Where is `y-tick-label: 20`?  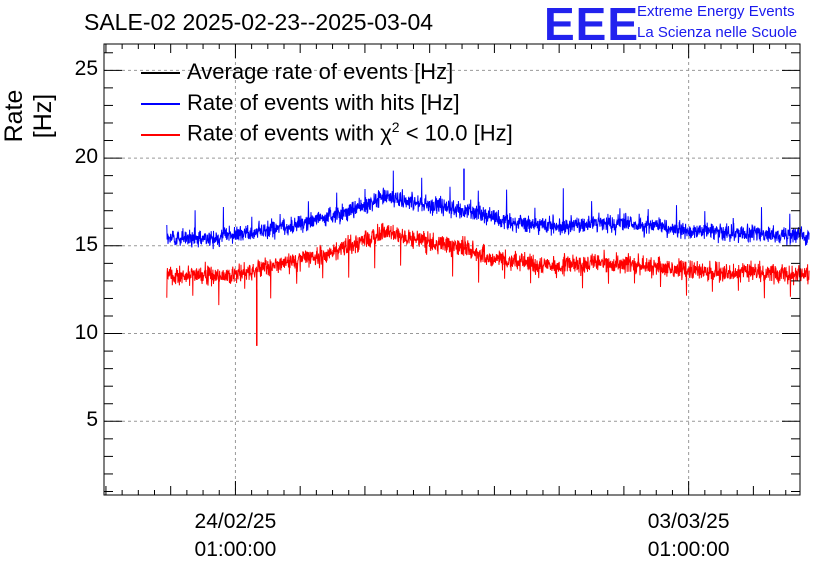
y-tick-label: 20 is located at coordinates (86, 157).